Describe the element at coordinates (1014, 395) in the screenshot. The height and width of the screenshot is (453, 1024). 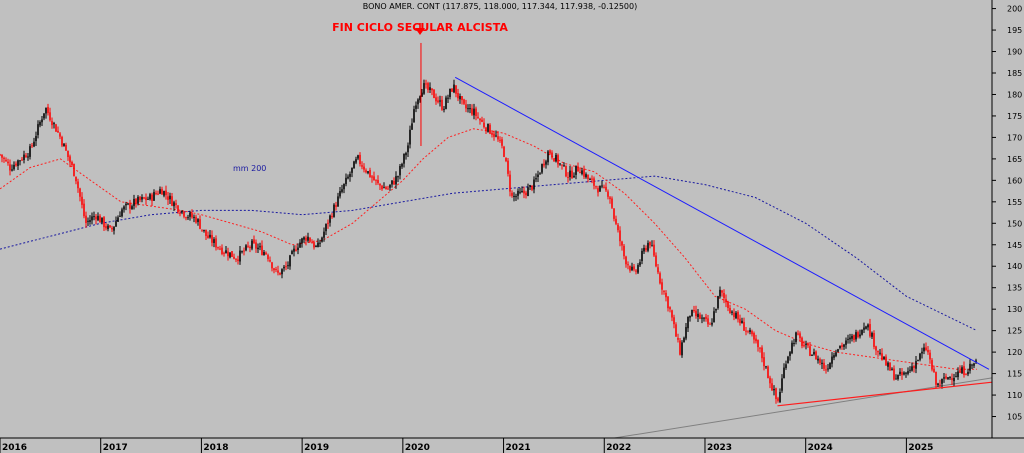
I see `y-tick-label: 110` at that location.